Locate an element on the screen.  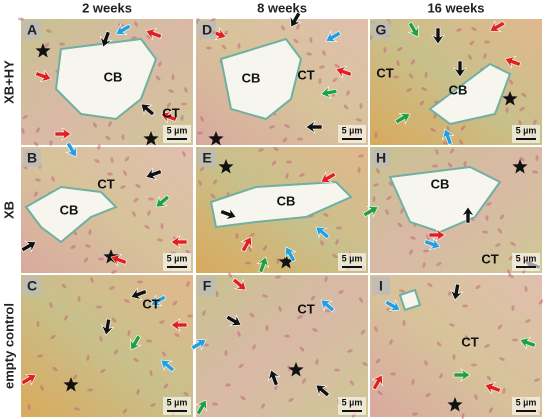
panel-letter: H is located at coordinates (381, 158).